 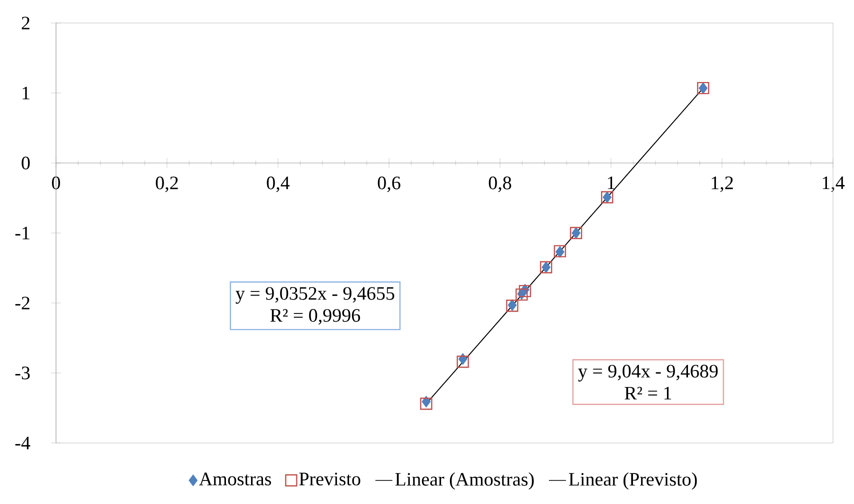 I want to click on y-tick-label: -2, so click(x=22, y=303).